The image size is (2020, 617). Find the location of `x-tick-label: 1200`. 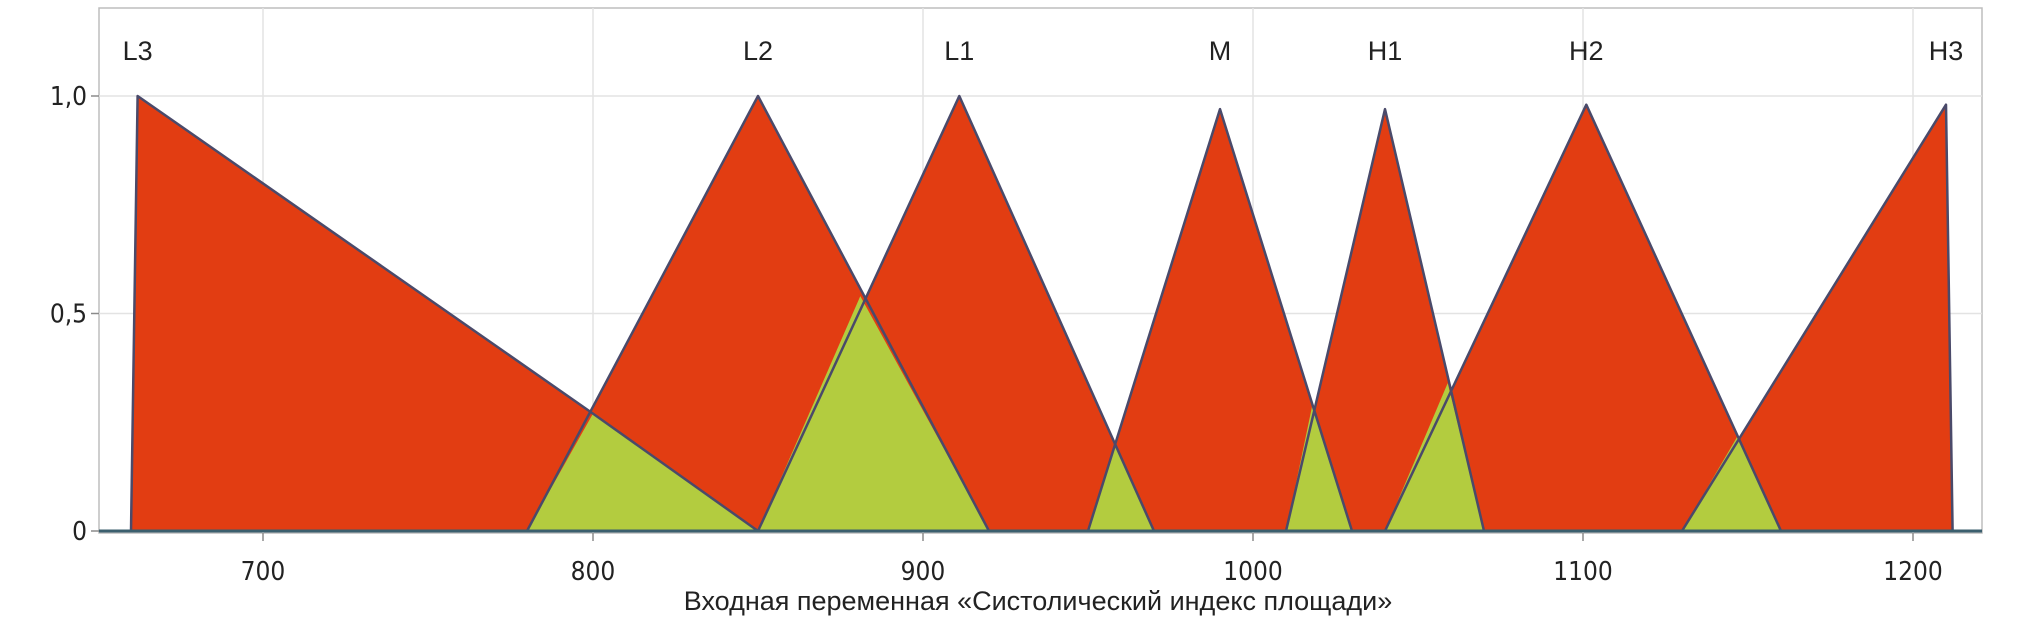

x-tick-label: 1200 is located at coordinates (1913, 572).